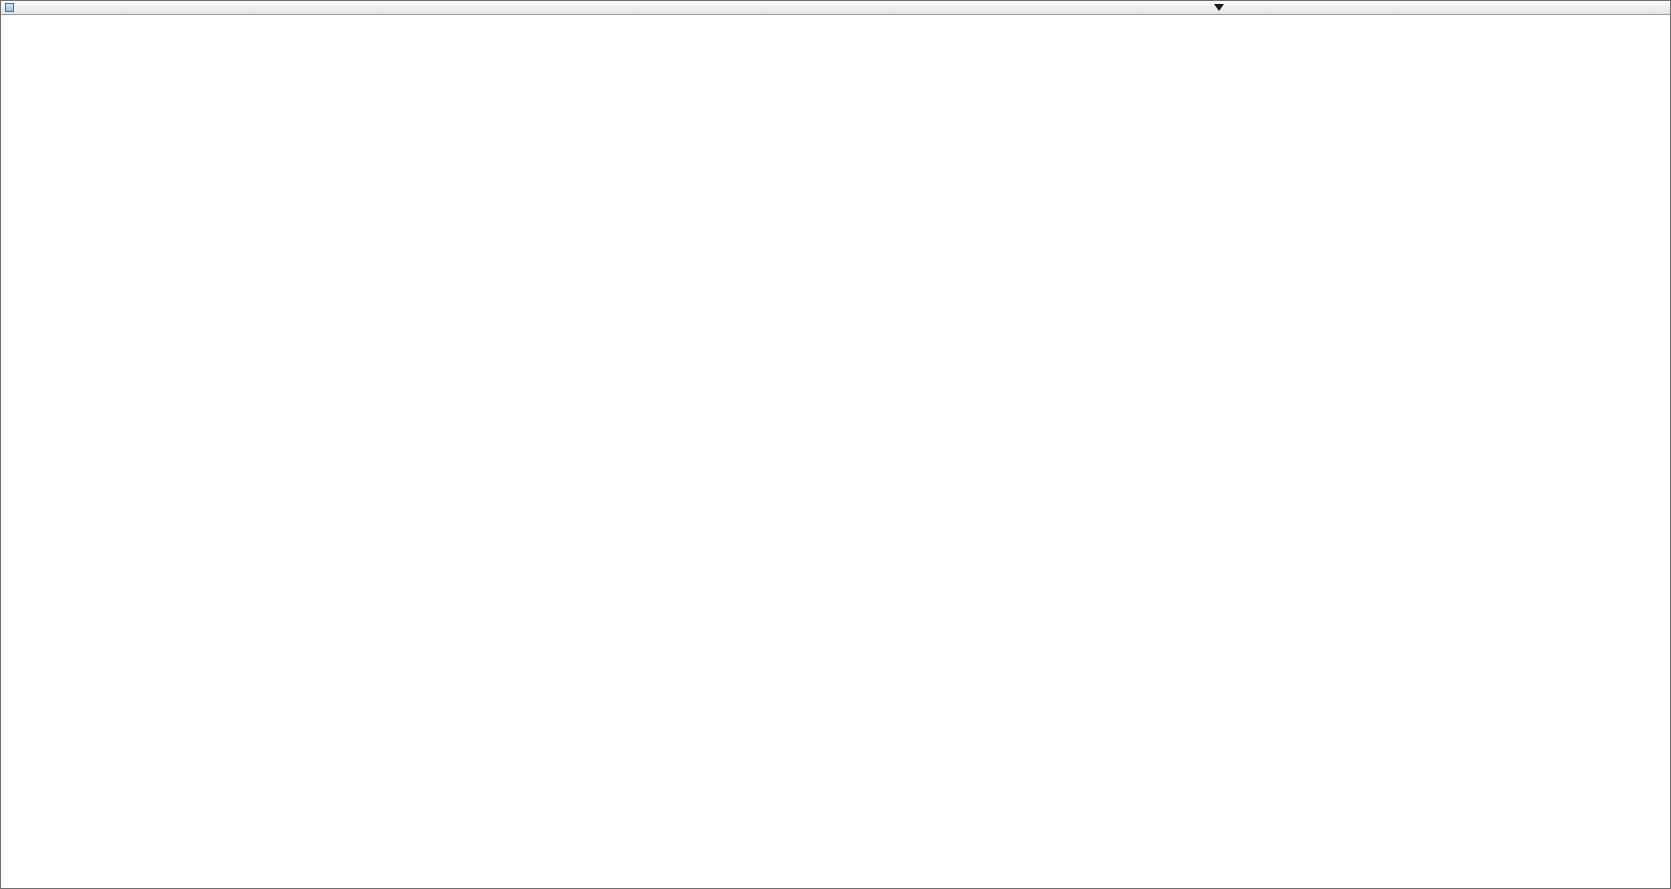  What do you see at coordinates (1219, 7) in the screenshot?
I see `chart-shift-marker-icon` at bounding box center [1219, 7].